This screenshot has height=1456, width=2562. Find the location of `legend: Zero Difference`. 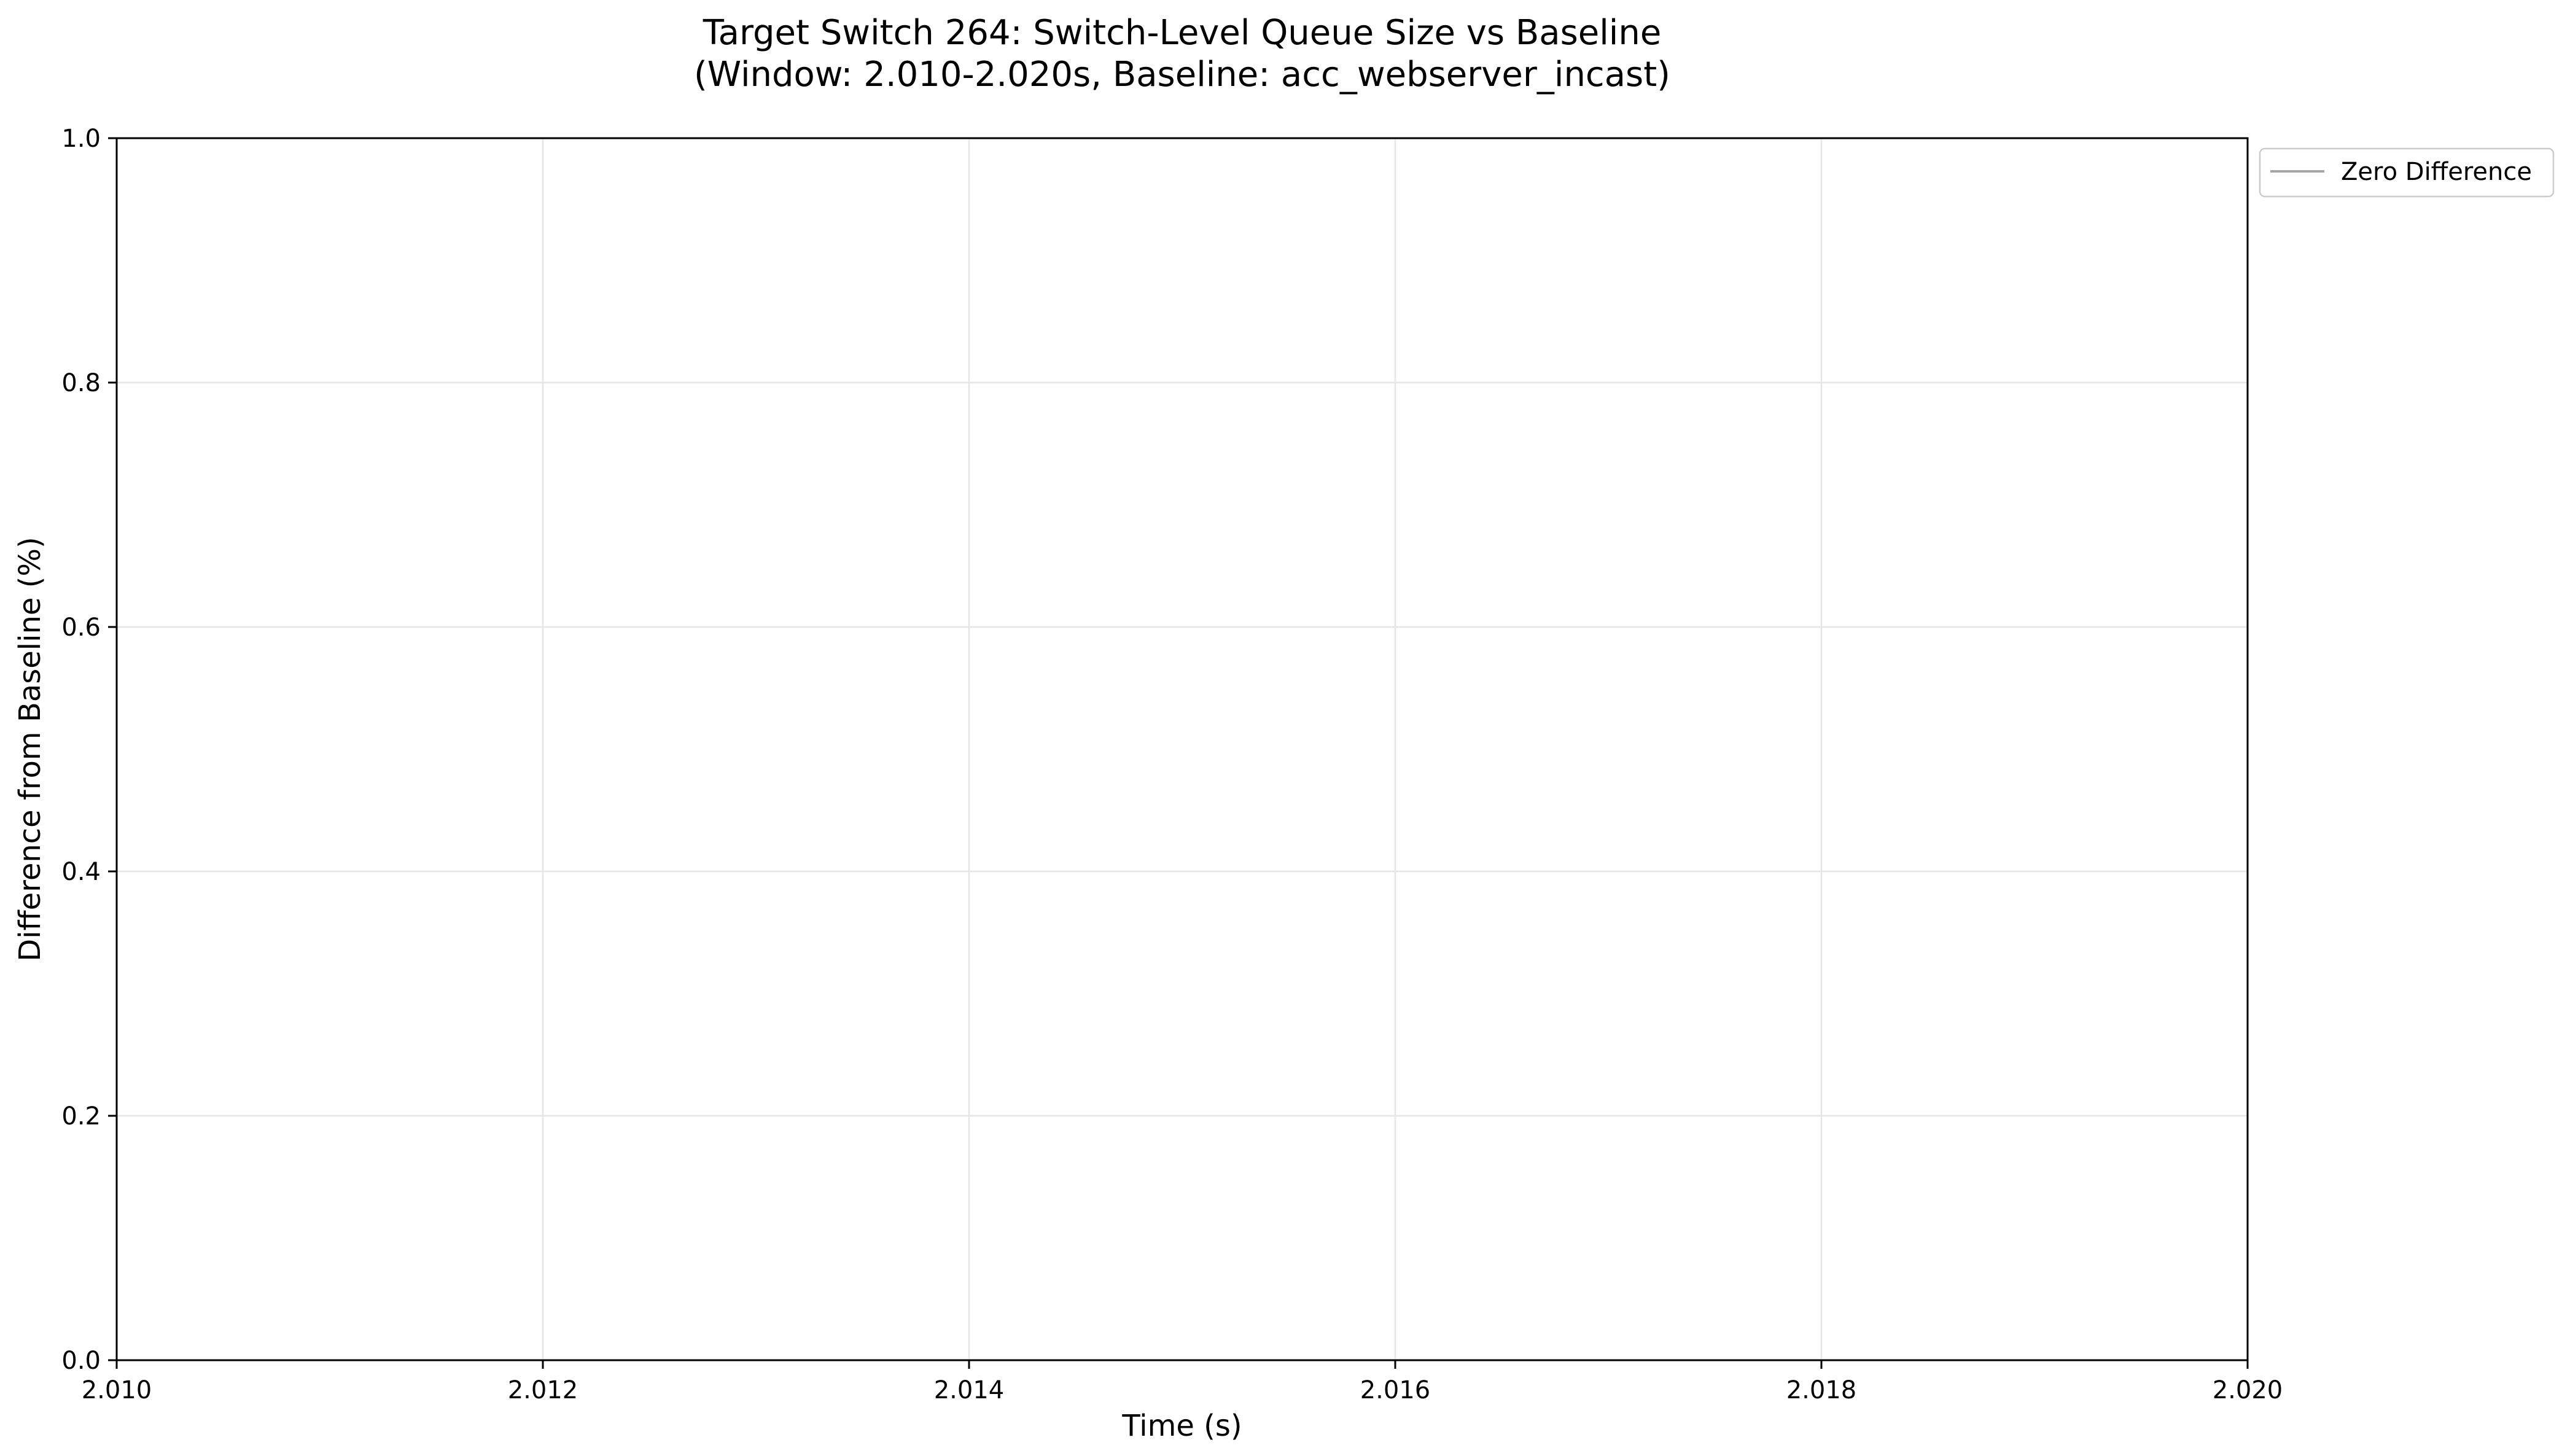

legend: Zero Difference is located at coordinates (2407, 172).